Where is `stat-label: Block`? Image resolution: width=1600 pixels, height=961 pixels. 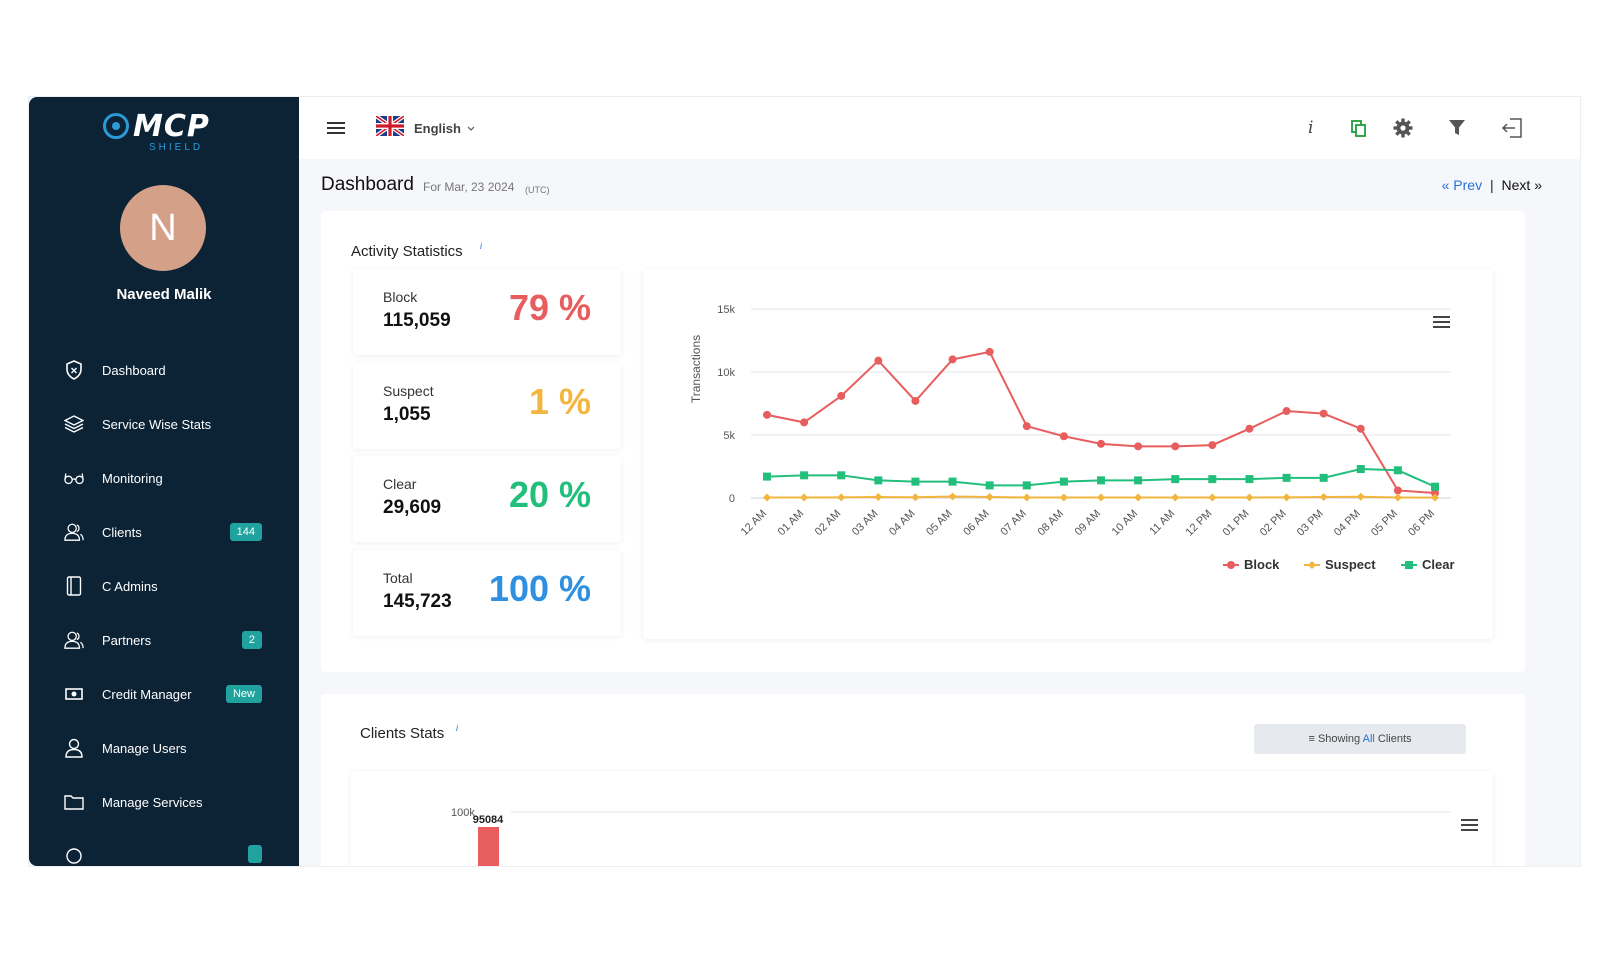 stat-label: Block is located at coordinates (400, 297).